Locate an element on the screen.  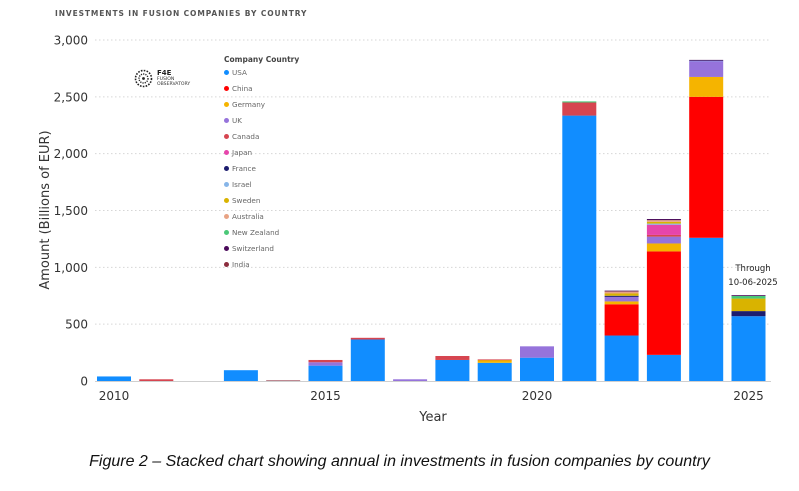
bar-stack-2013 is located at coordinates (240, 375).